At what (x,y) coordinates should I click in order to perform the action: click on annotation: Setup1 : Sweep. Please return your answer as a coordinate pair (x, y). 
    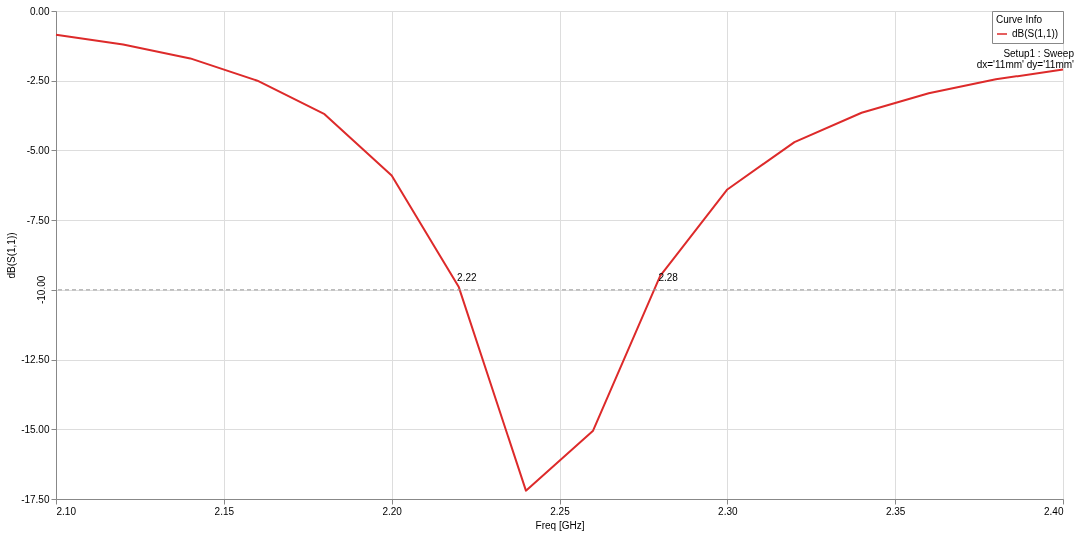
    Looking at the image, I should click on (1039, 53).